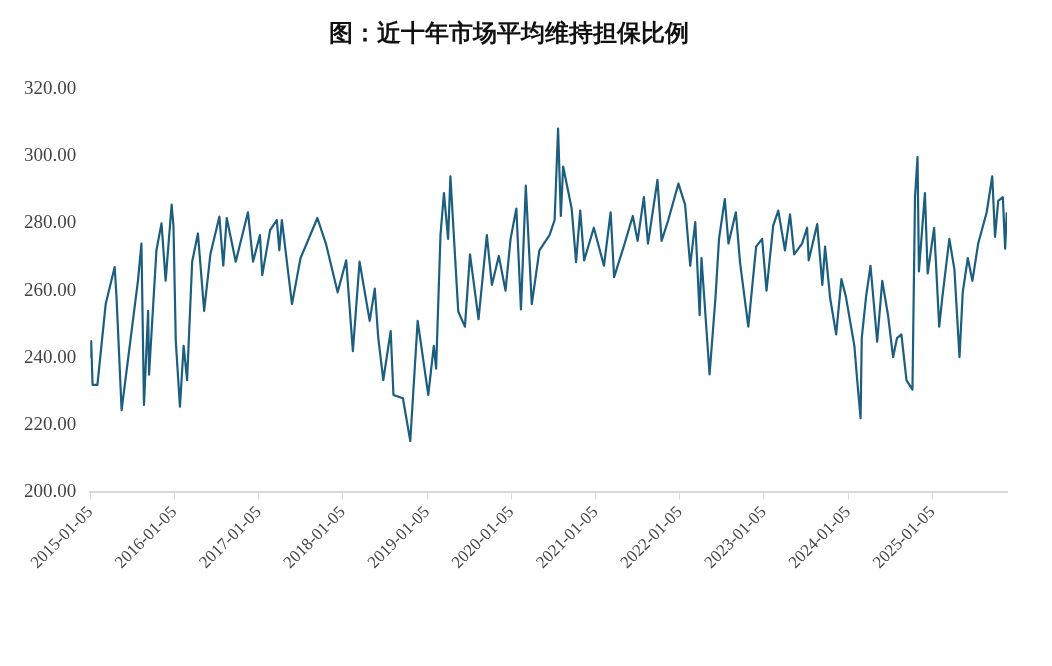  Describe the element at coordinates (50, 222) in the screenshot. I see `y-tick-label: 280.00` at that location.